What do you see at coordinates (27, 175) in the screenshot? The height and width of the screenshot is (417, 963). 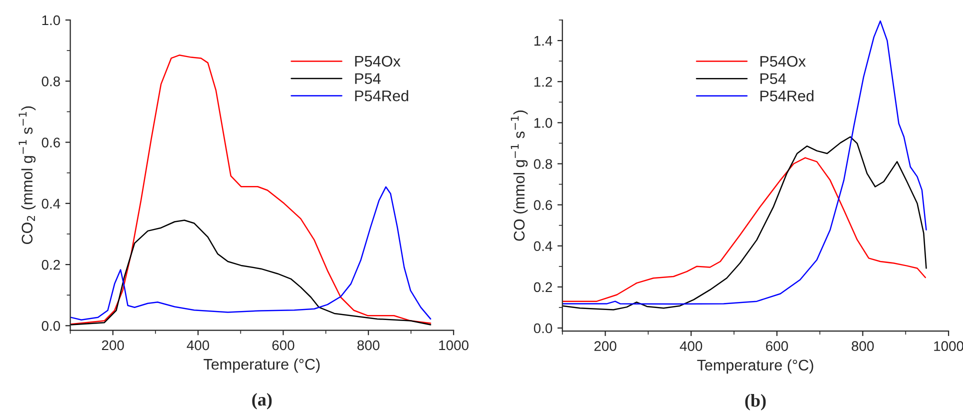 I see `y-axis-title: CO$_{2}$ (mmol g$^{−1}$ s$^{−1}$)` at bounding box center [27, 175].